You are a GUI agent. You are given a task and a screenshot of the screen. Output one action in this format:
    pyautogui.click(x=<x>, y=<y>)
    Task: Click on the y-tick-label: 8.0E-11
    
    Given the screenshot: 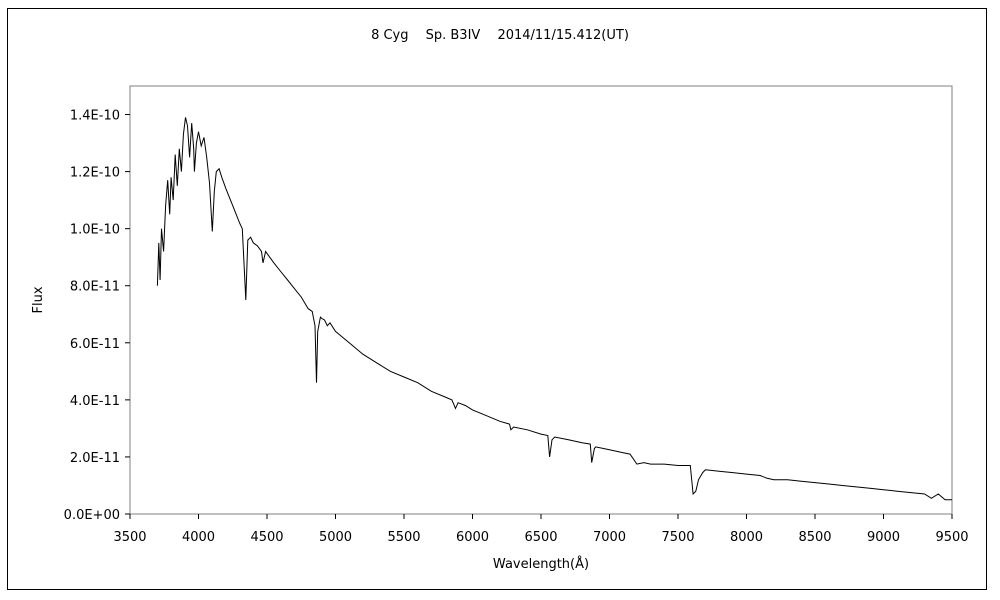 What is the action you would take?
    pyautogui.click(x=95, y=287)
    